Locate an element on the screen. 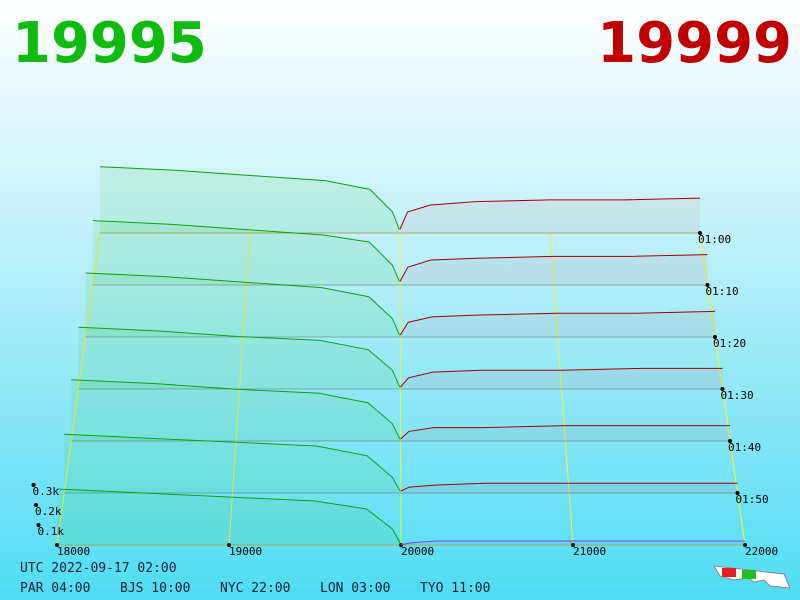  x-tick-label: 18000 is located at coordinates (73, 551).